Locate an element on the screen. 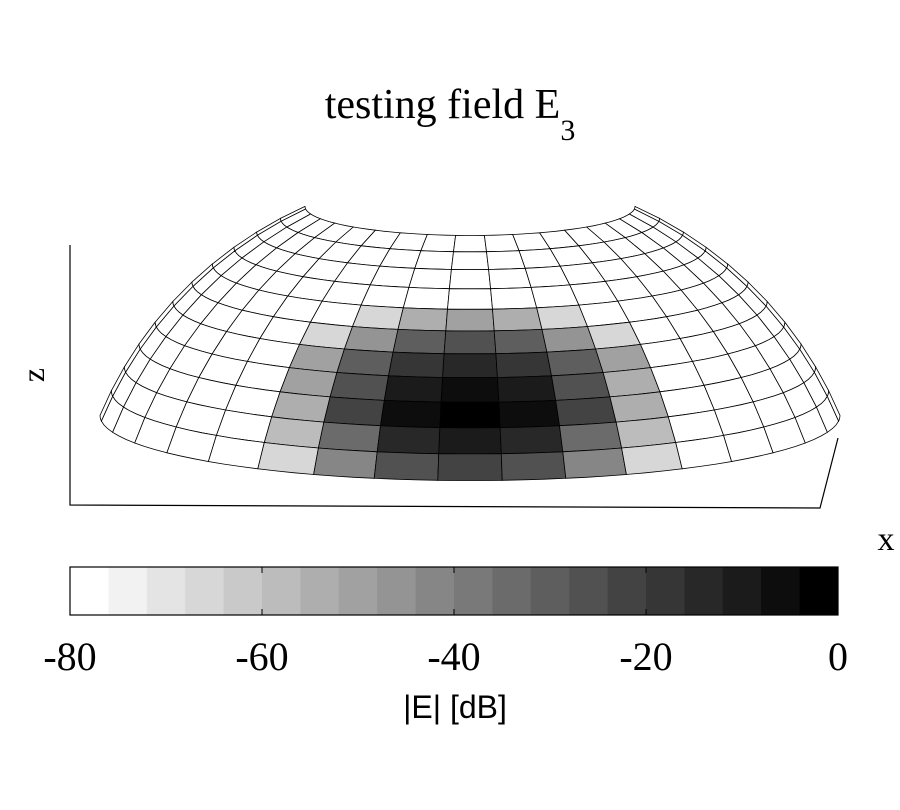 This screenshot has height=810, width=900. colorbar-tick-label: 0 is located at coordinates (838, 656).